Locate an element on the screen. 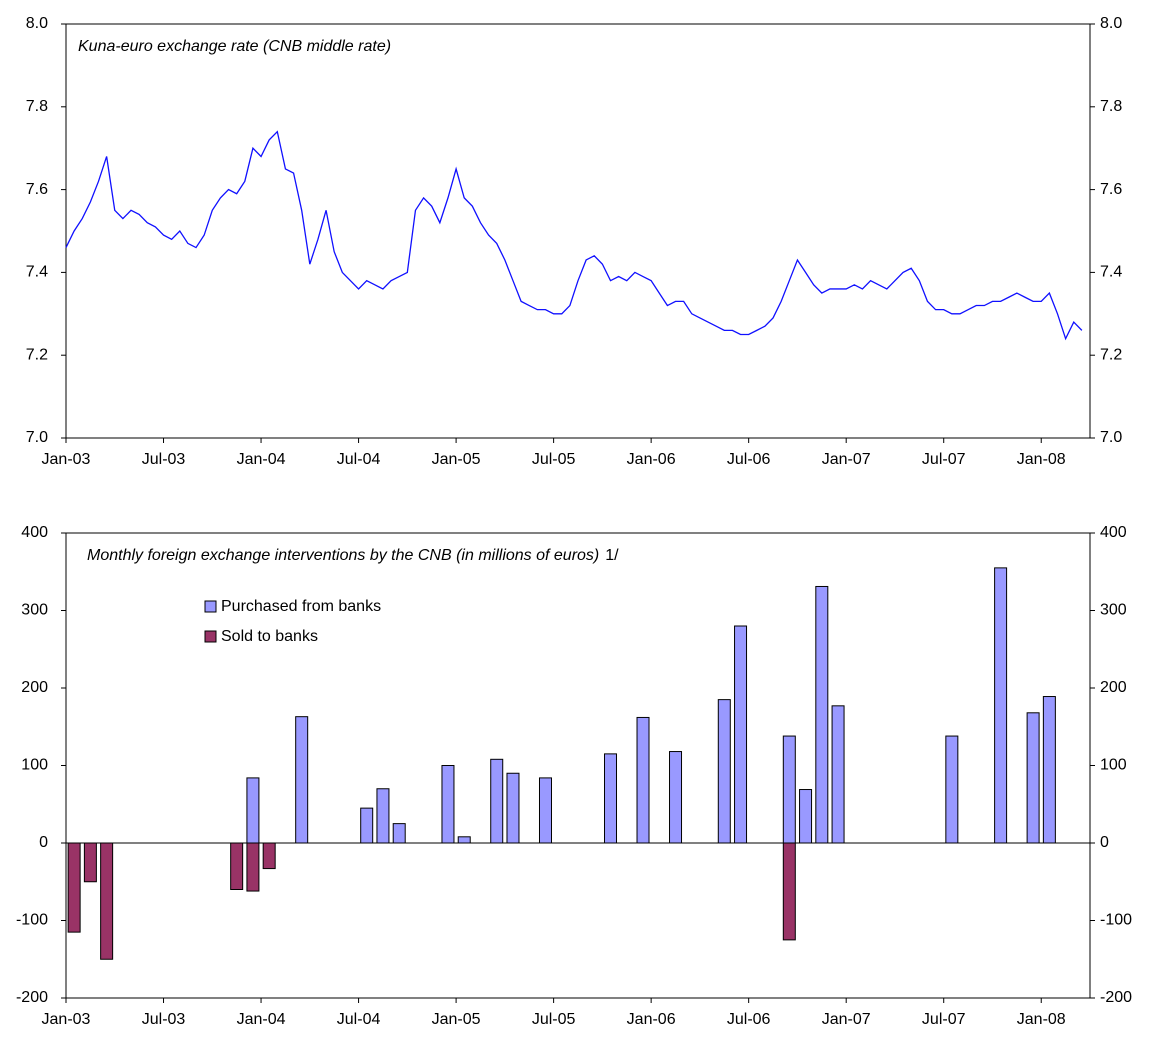 The width and height of the screenshot is (1151, 1041). y2-tick-label: 7.2 is located at coordinates (1111, 354).